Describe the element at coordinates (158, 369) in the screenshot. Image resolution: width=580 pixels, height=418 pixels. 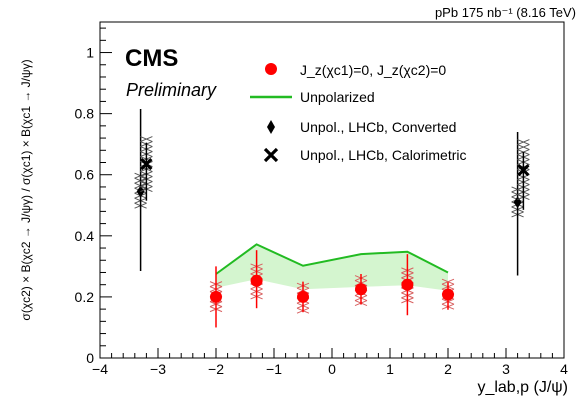
I see `x-tick-label: −3` at that location.